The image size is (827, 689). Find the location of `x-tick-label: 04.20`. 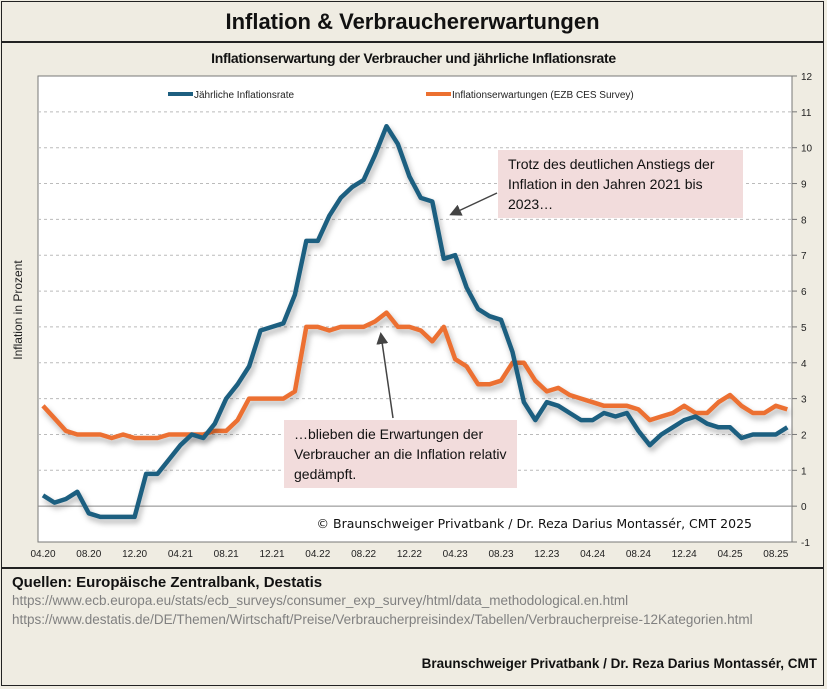

x-tick-label: 04.20 is located at coordinates (42, 554).